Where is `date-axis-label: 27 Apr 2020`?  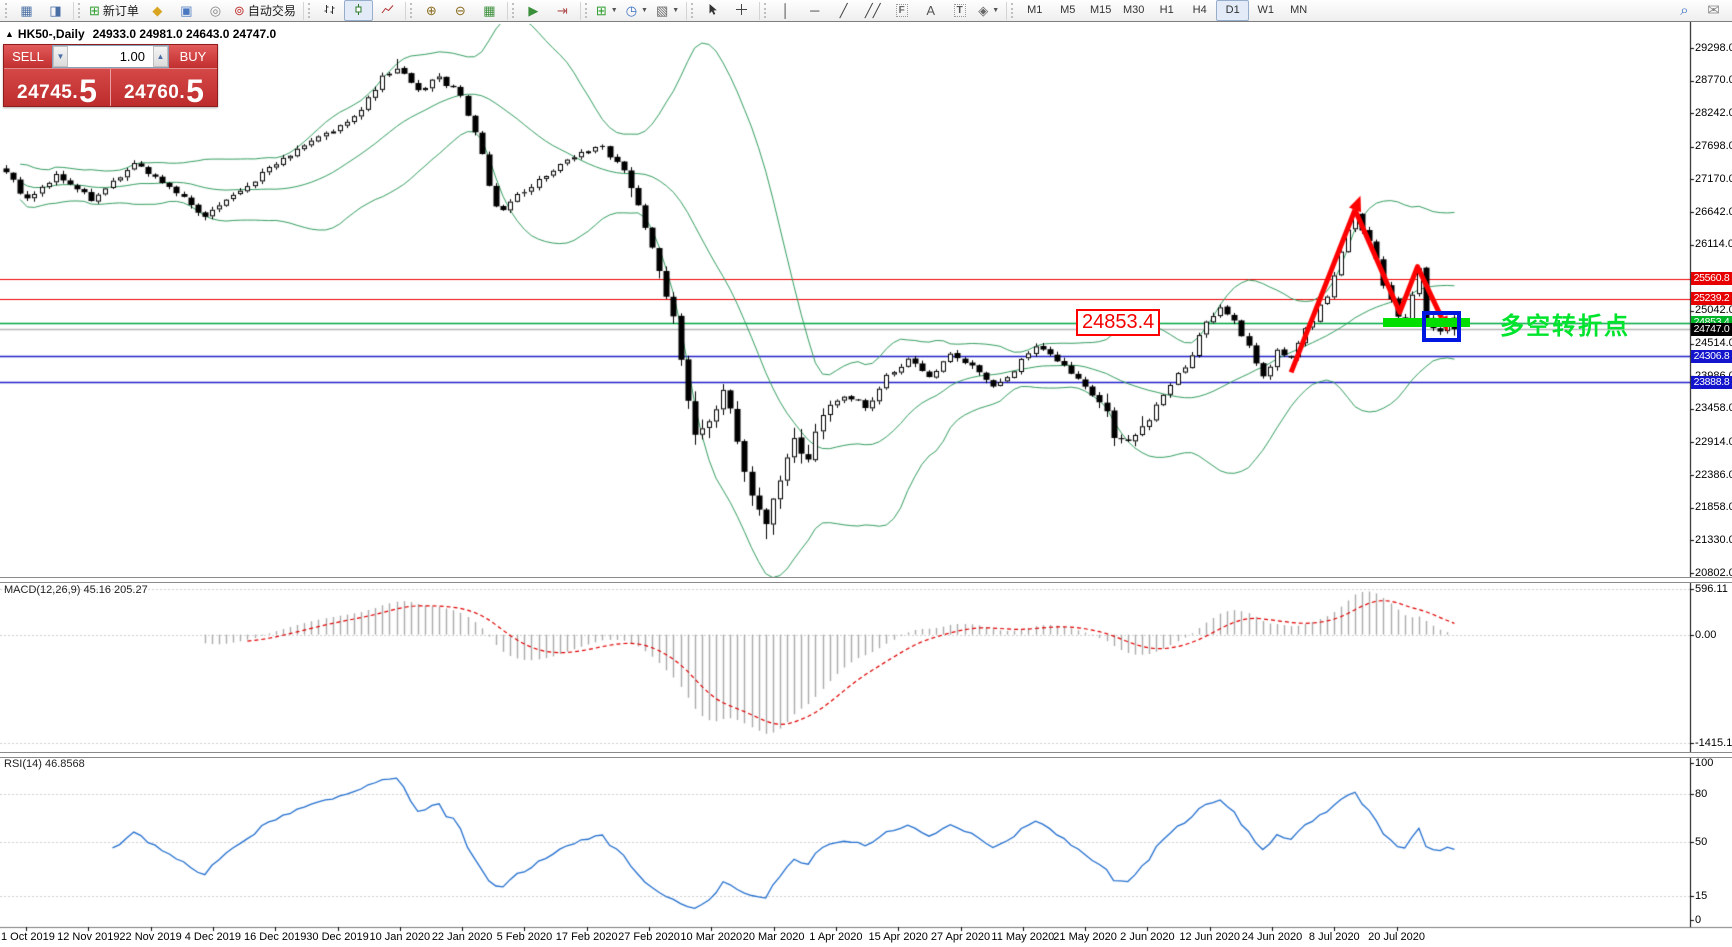
date-axis-label: 27 Apr 2020 is located at coordinates (960, 937).